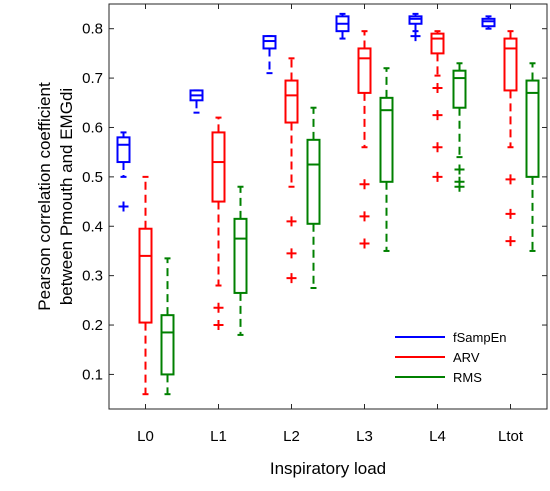 The image size is (550, 491). What do you see at coordinates (328, 468) in the screenshot?
I see `x-axis-title: Inspiratory load` at bounding box center [328, 468].